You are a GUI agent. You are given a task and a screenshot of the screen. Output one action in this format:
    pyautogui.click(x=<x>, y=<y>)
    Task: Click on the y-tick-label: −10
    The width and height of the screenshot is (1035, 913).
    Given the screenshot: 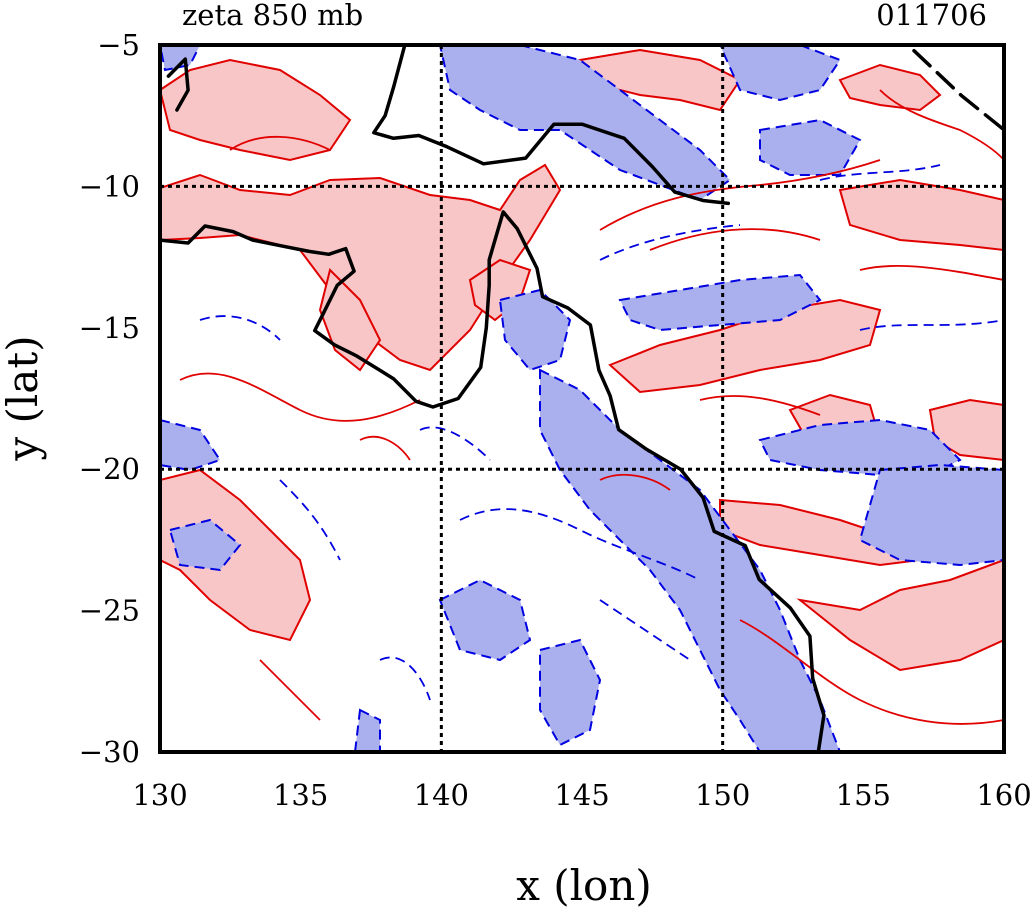 What is the action you would take?
    pyautogui.click(x=109, y=186)
    